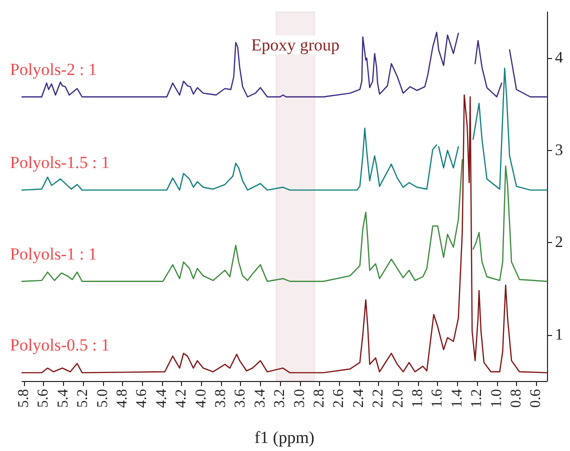 This screenshot has height=451, width=570. Describe the element at coordinates (240, 398) in the screenshot. I see `x-tick-label: 3.6` at that location.